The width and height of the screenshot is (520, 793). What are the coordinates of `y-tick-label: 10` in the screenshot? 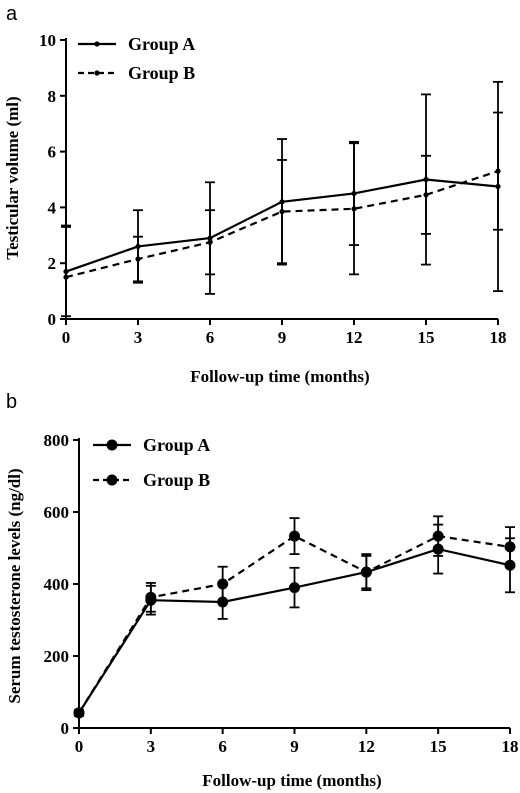 It's located at (47, 40).